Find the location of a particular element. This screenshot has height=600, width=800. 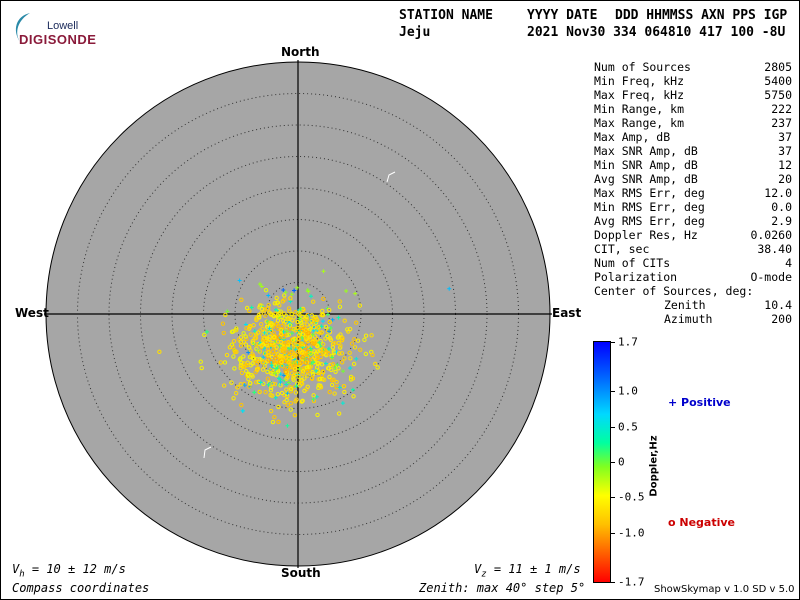

stats-row: CIT, sec 38.40 is located at coordinates (693, 249).